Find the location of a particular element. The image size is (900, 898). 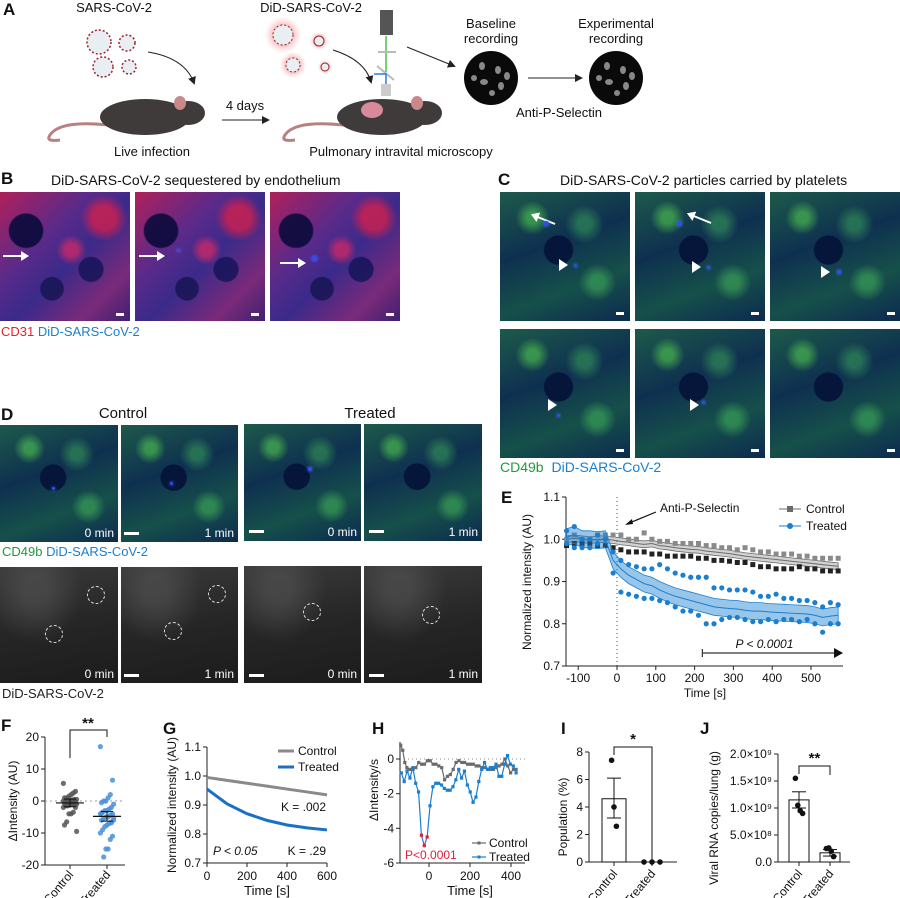

g-y-tick-label: 0.7 is located at coordinates (192, 863).